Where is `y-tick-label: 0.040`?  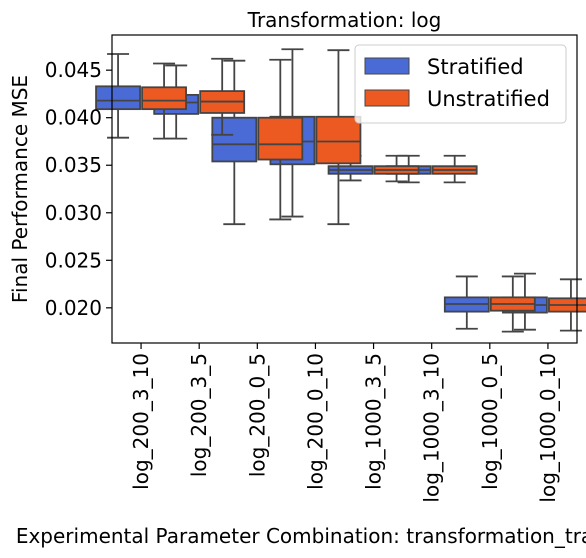 y-tick-label: 0.040 is located at coordinates (73, 118).